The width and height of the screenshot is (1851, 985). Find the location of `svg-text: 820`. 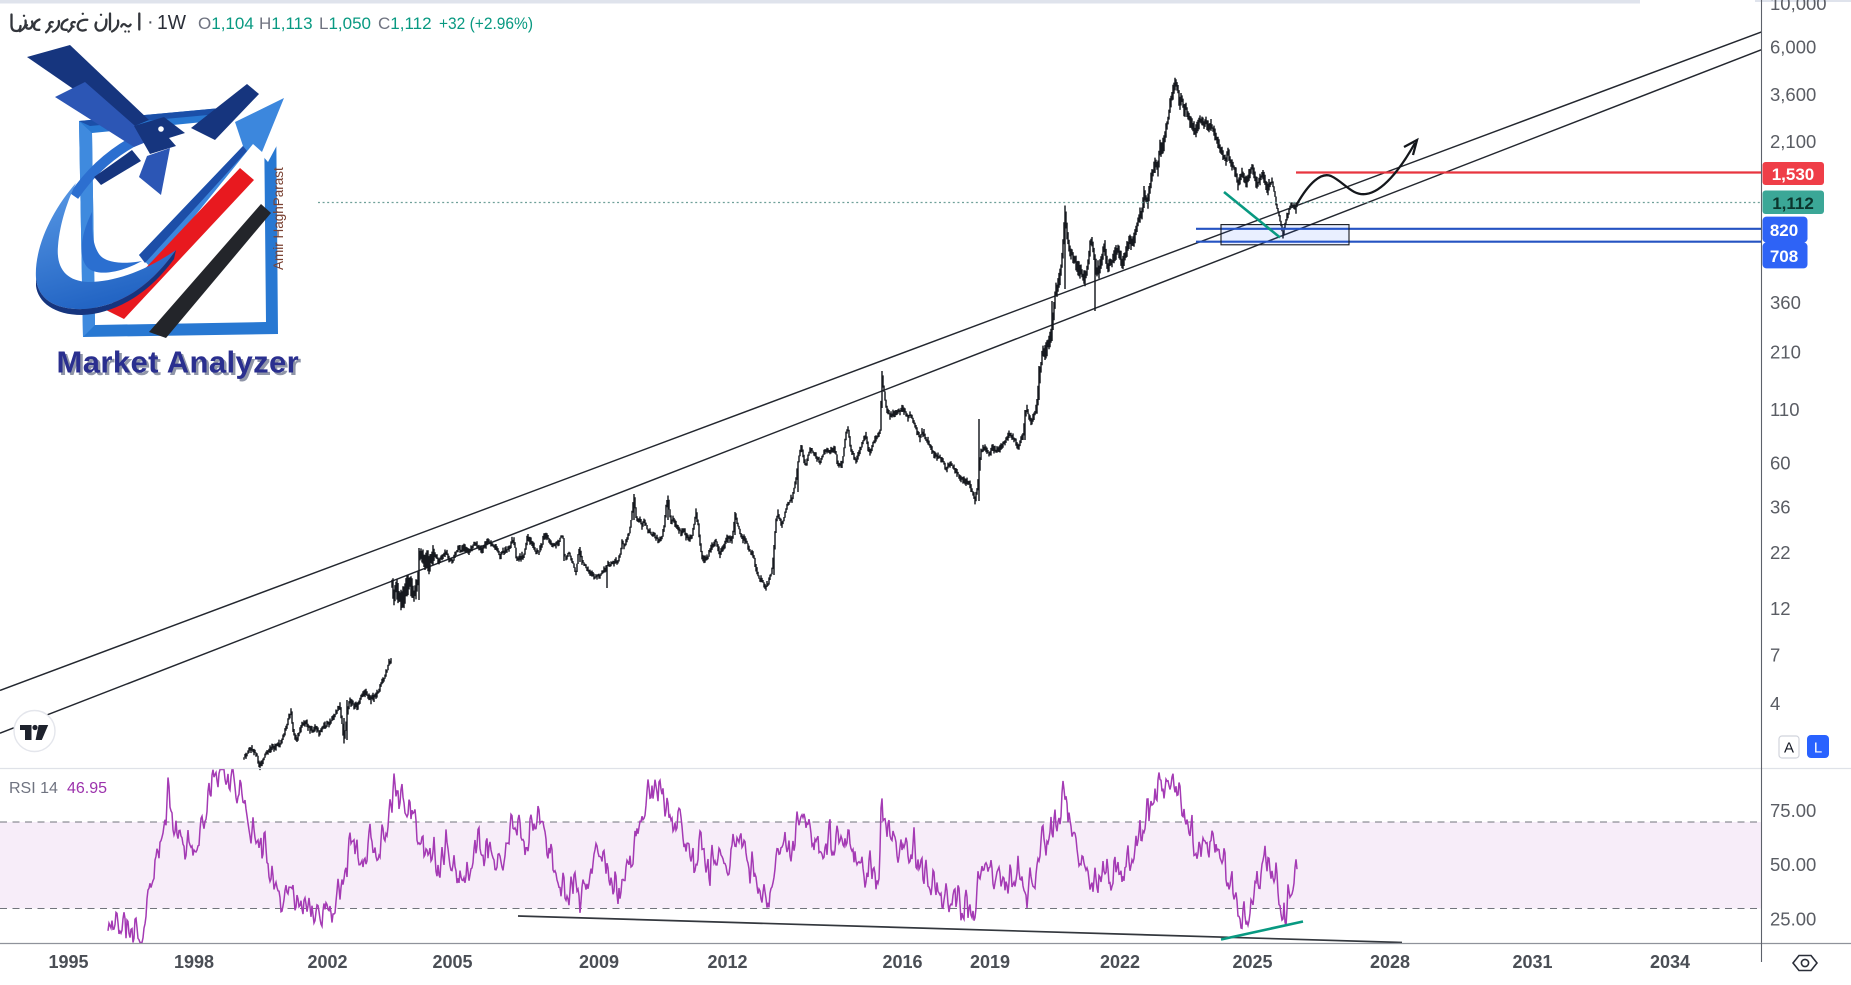

svg-text: 820 is located at coordinates (1784, 230).